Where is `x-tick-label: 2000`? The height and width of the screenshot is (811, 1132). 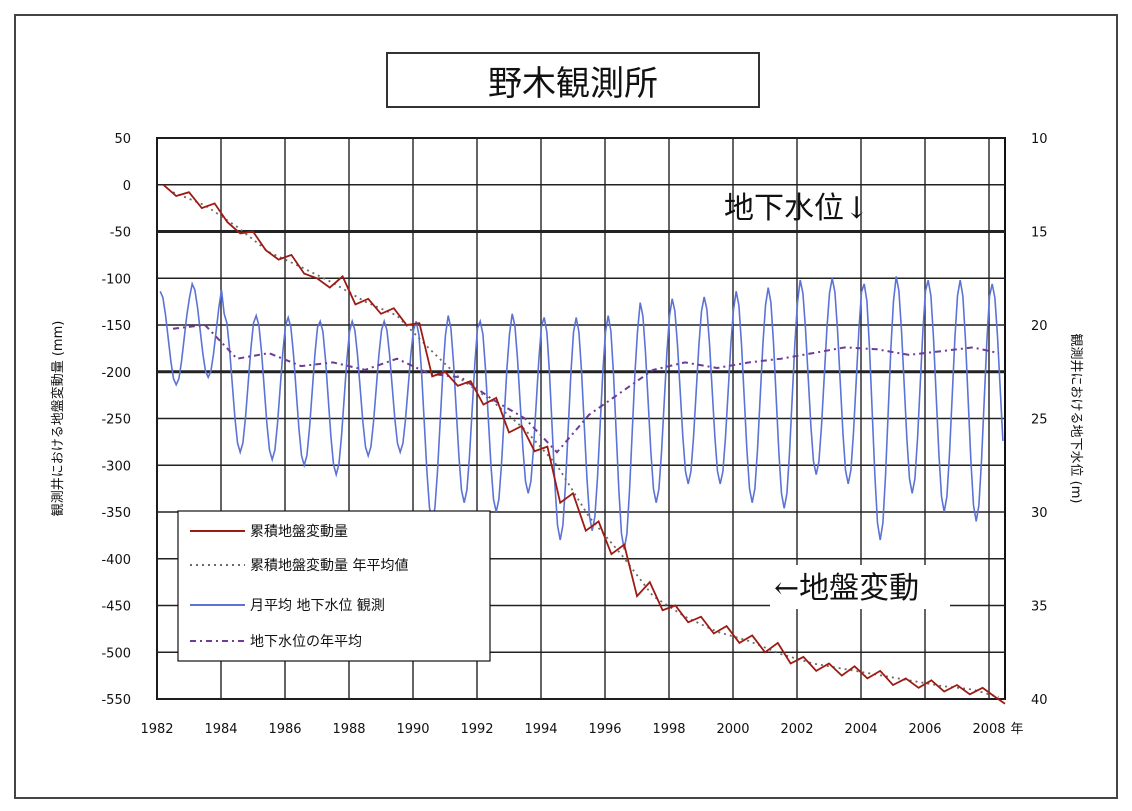 x-tick-label: 2000 is located at coordinates (732, 729).